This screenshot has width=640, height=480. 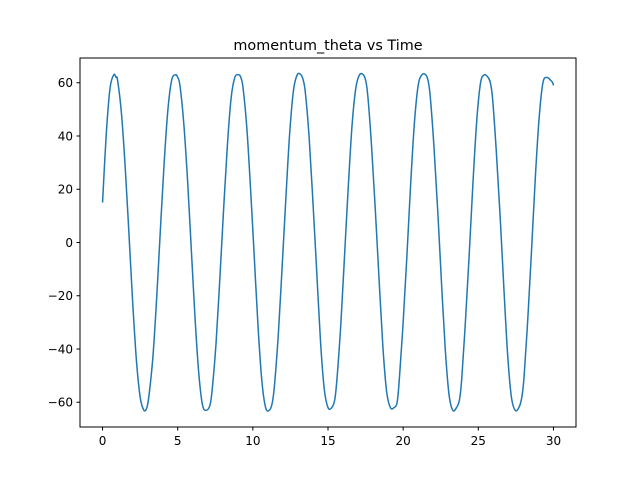 I want to click on y-tick-label: −40, so click(x=60, y=349).